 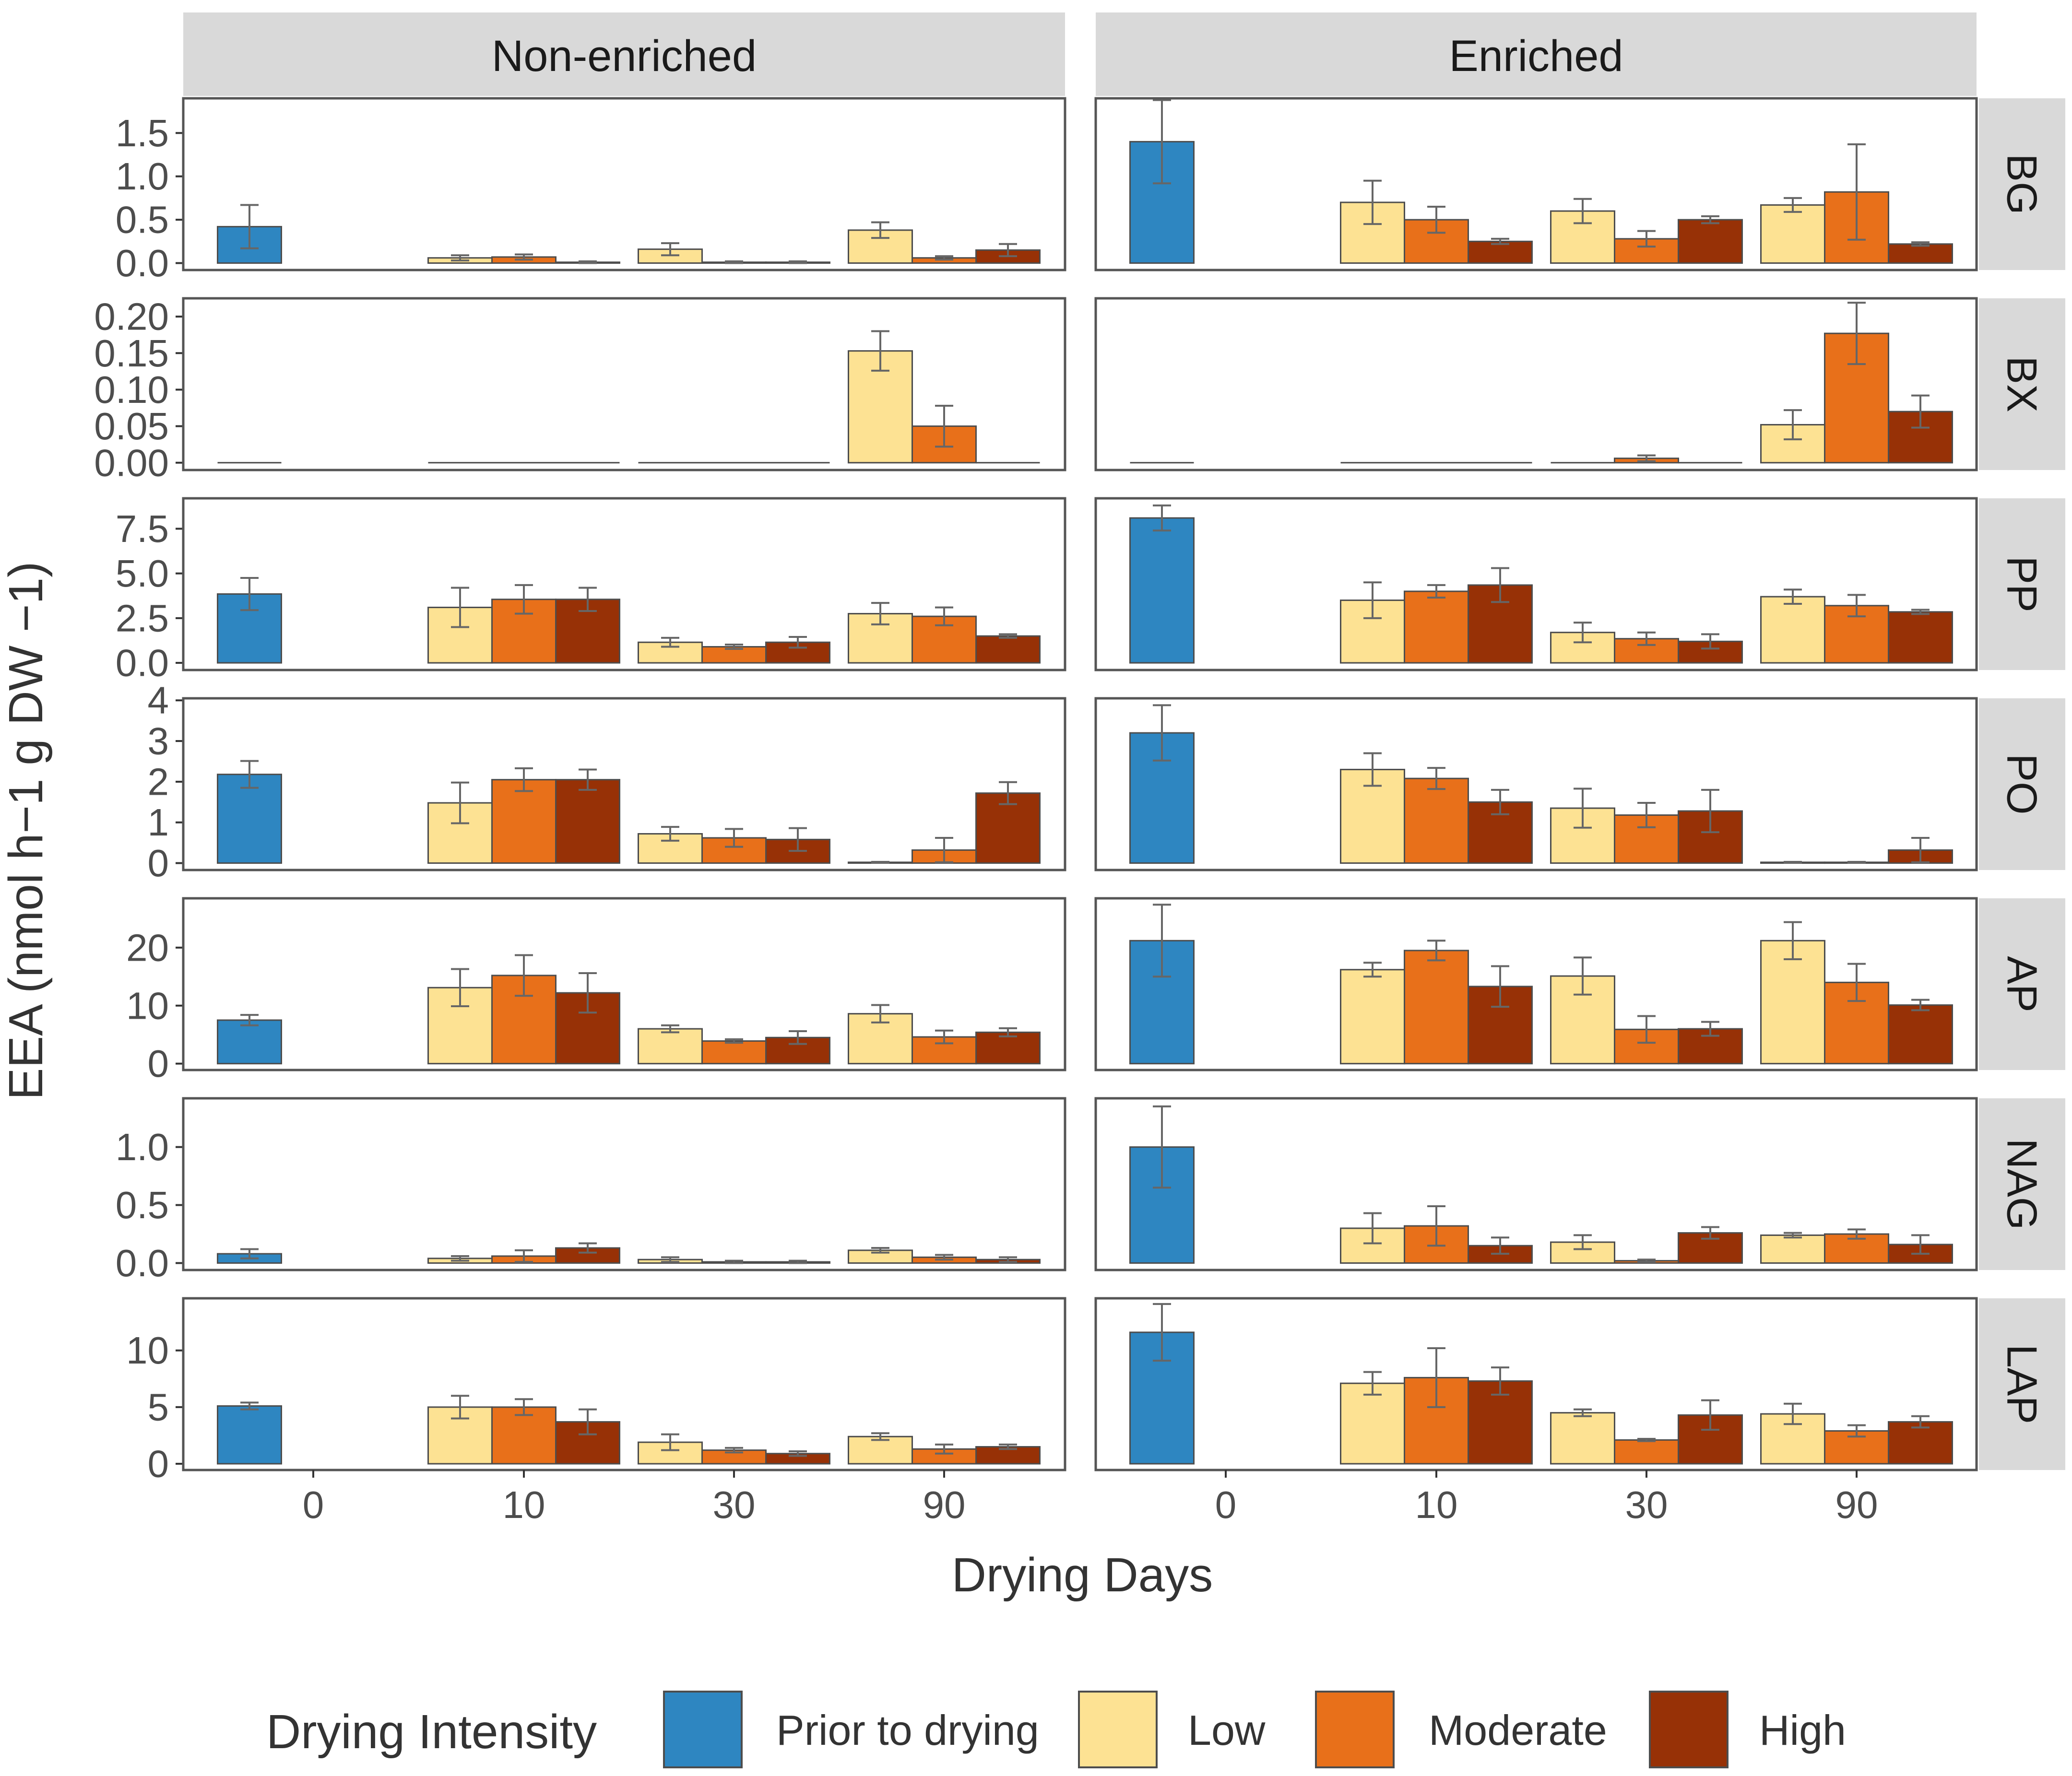 What do you see at coordinates (1748, 1729) in the screenshot?
I see `legend-item-high: High` at bounding box center [1748, 1729].